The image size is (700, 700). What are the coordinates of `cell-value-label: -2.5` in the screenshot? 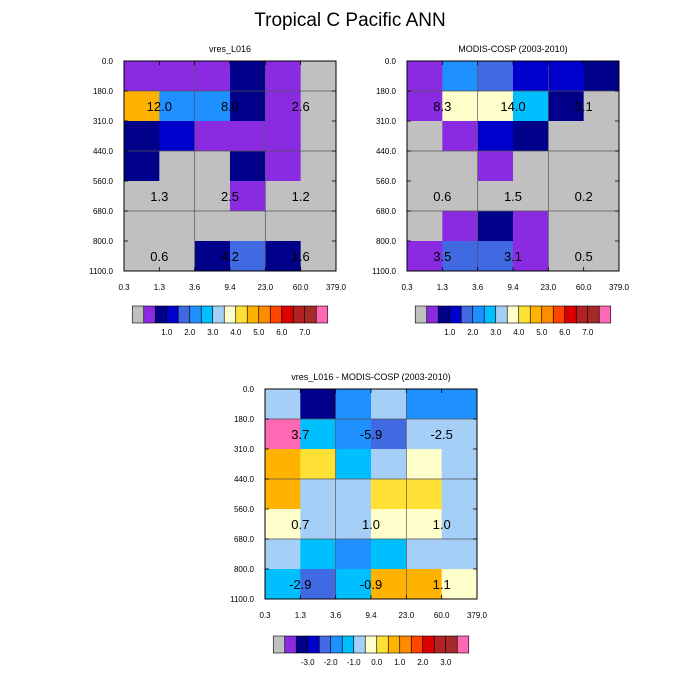 It's located at (441, 434).